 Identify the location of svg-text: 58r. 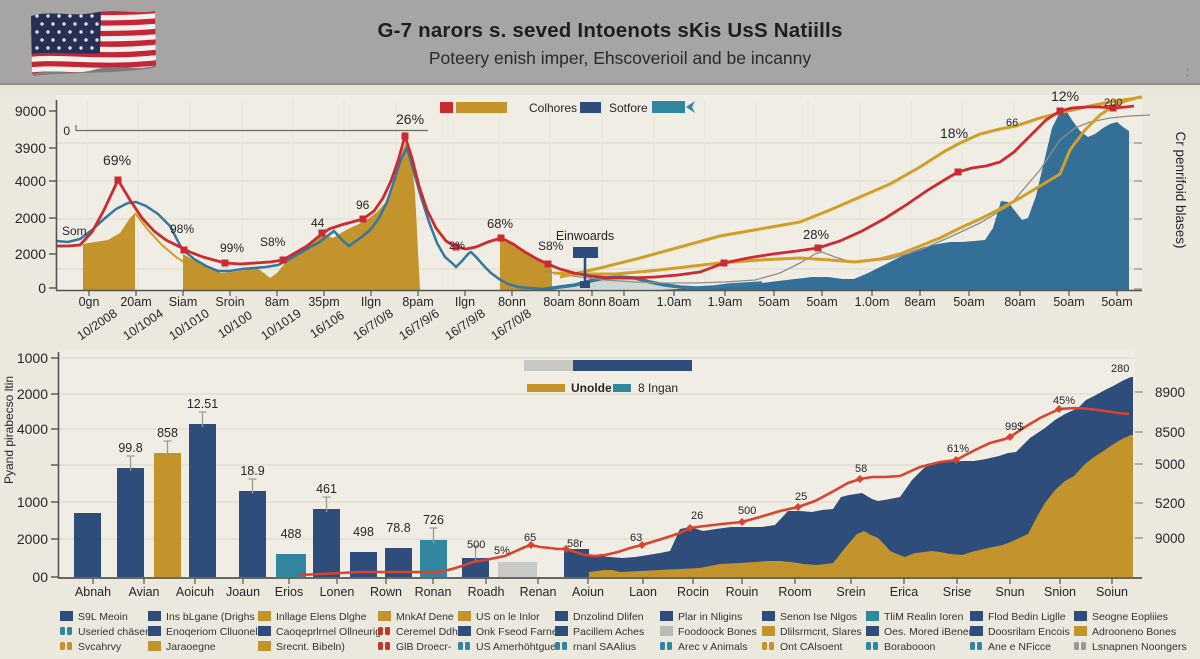
(575, 544).